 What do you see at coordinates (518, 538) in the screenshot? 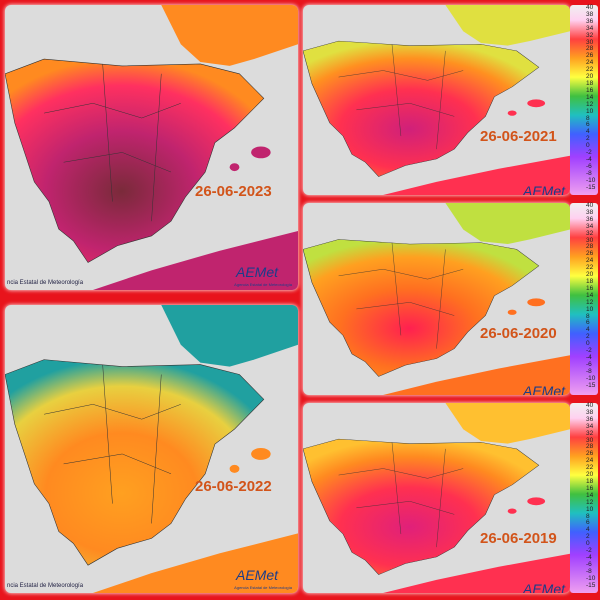
I see `date-label: 26-06-2019` at bounding box center [518, 538].